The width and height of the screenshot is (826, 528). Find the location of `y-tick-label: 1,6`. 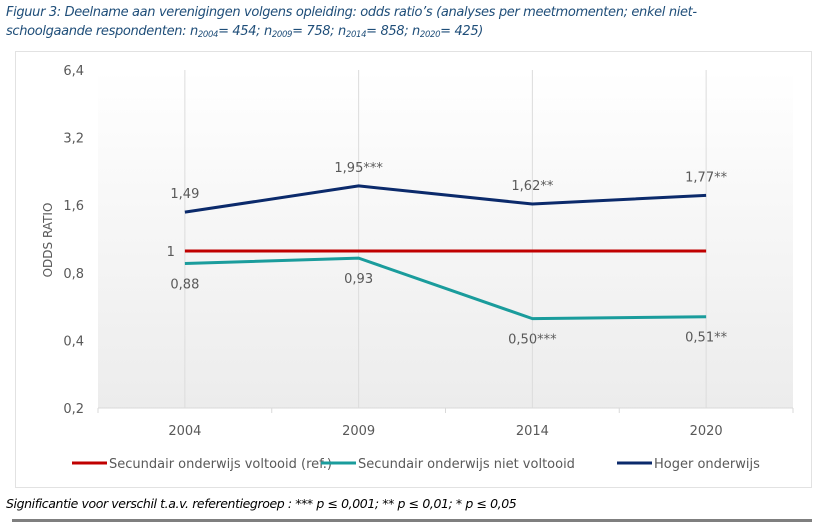

y-tick-label: 1,6 is located at coordinates (73, 206).